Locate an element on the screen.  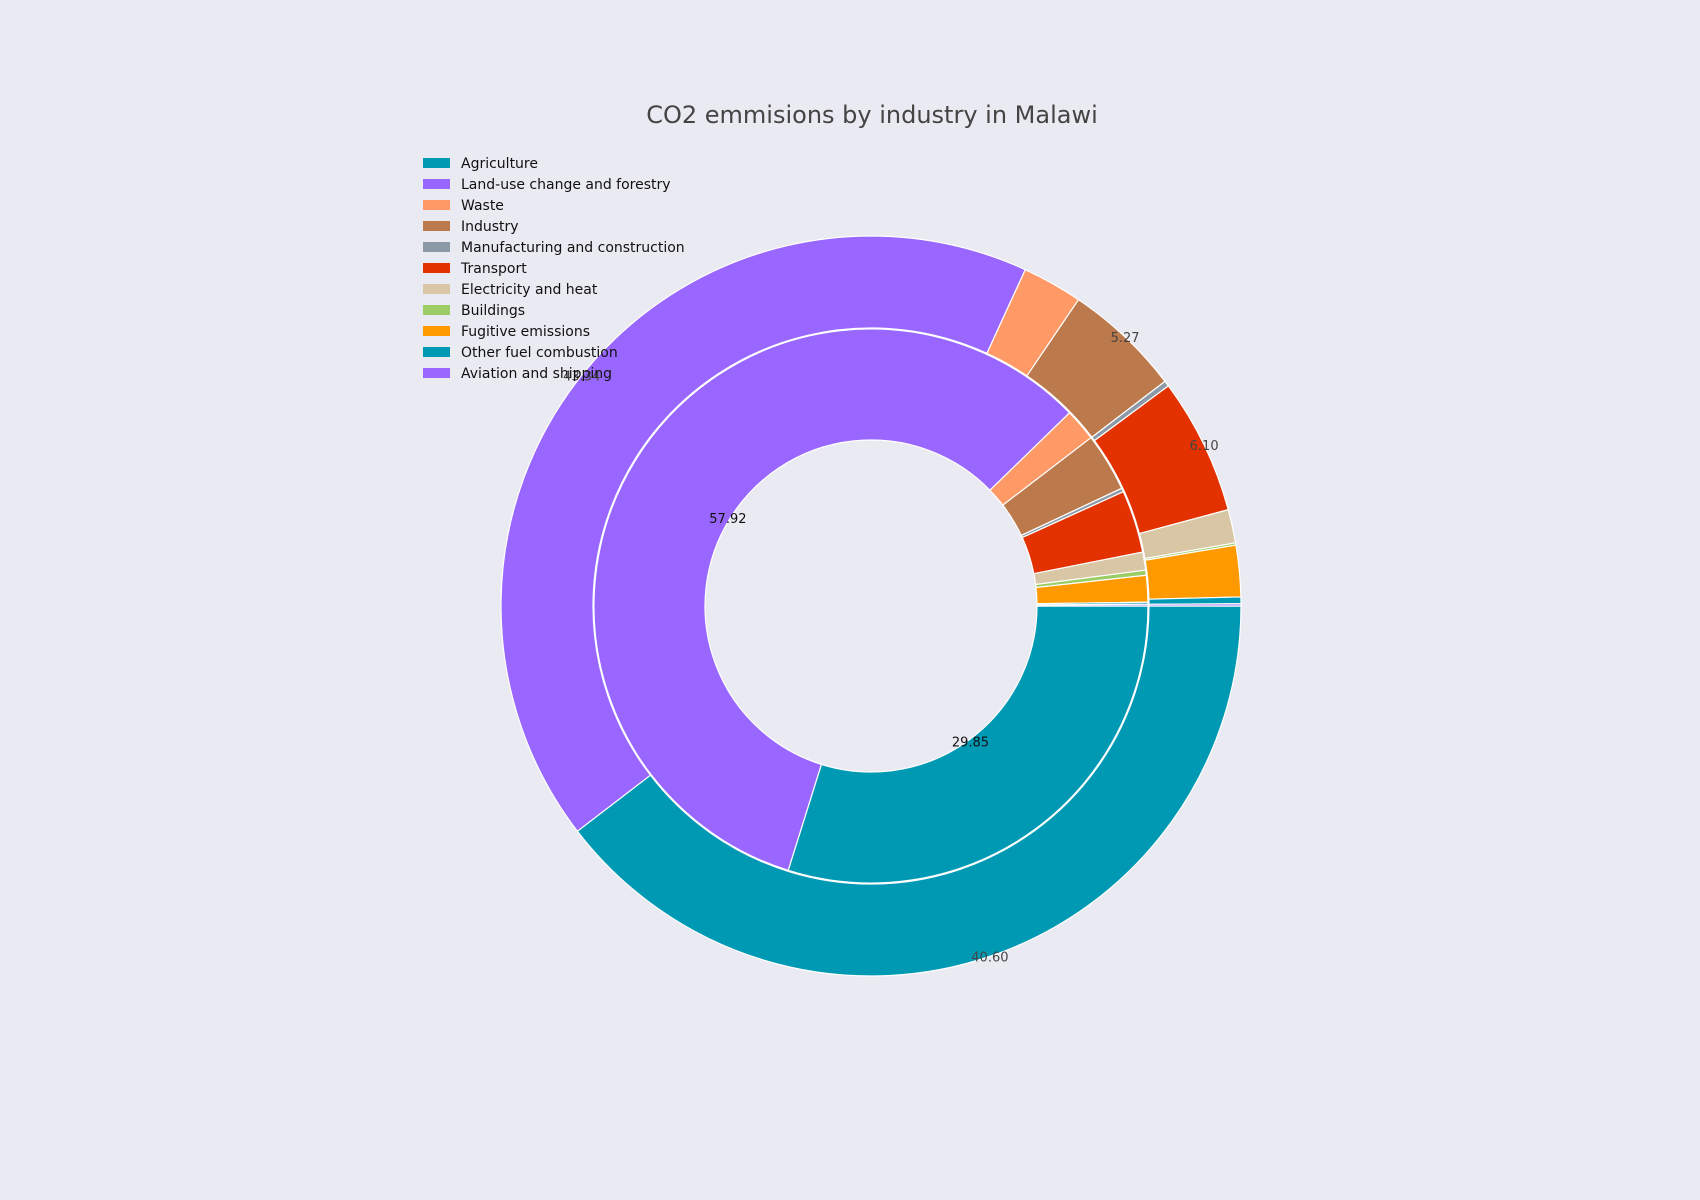
inner-slice-agriculture is located at coordinates (968, 744).